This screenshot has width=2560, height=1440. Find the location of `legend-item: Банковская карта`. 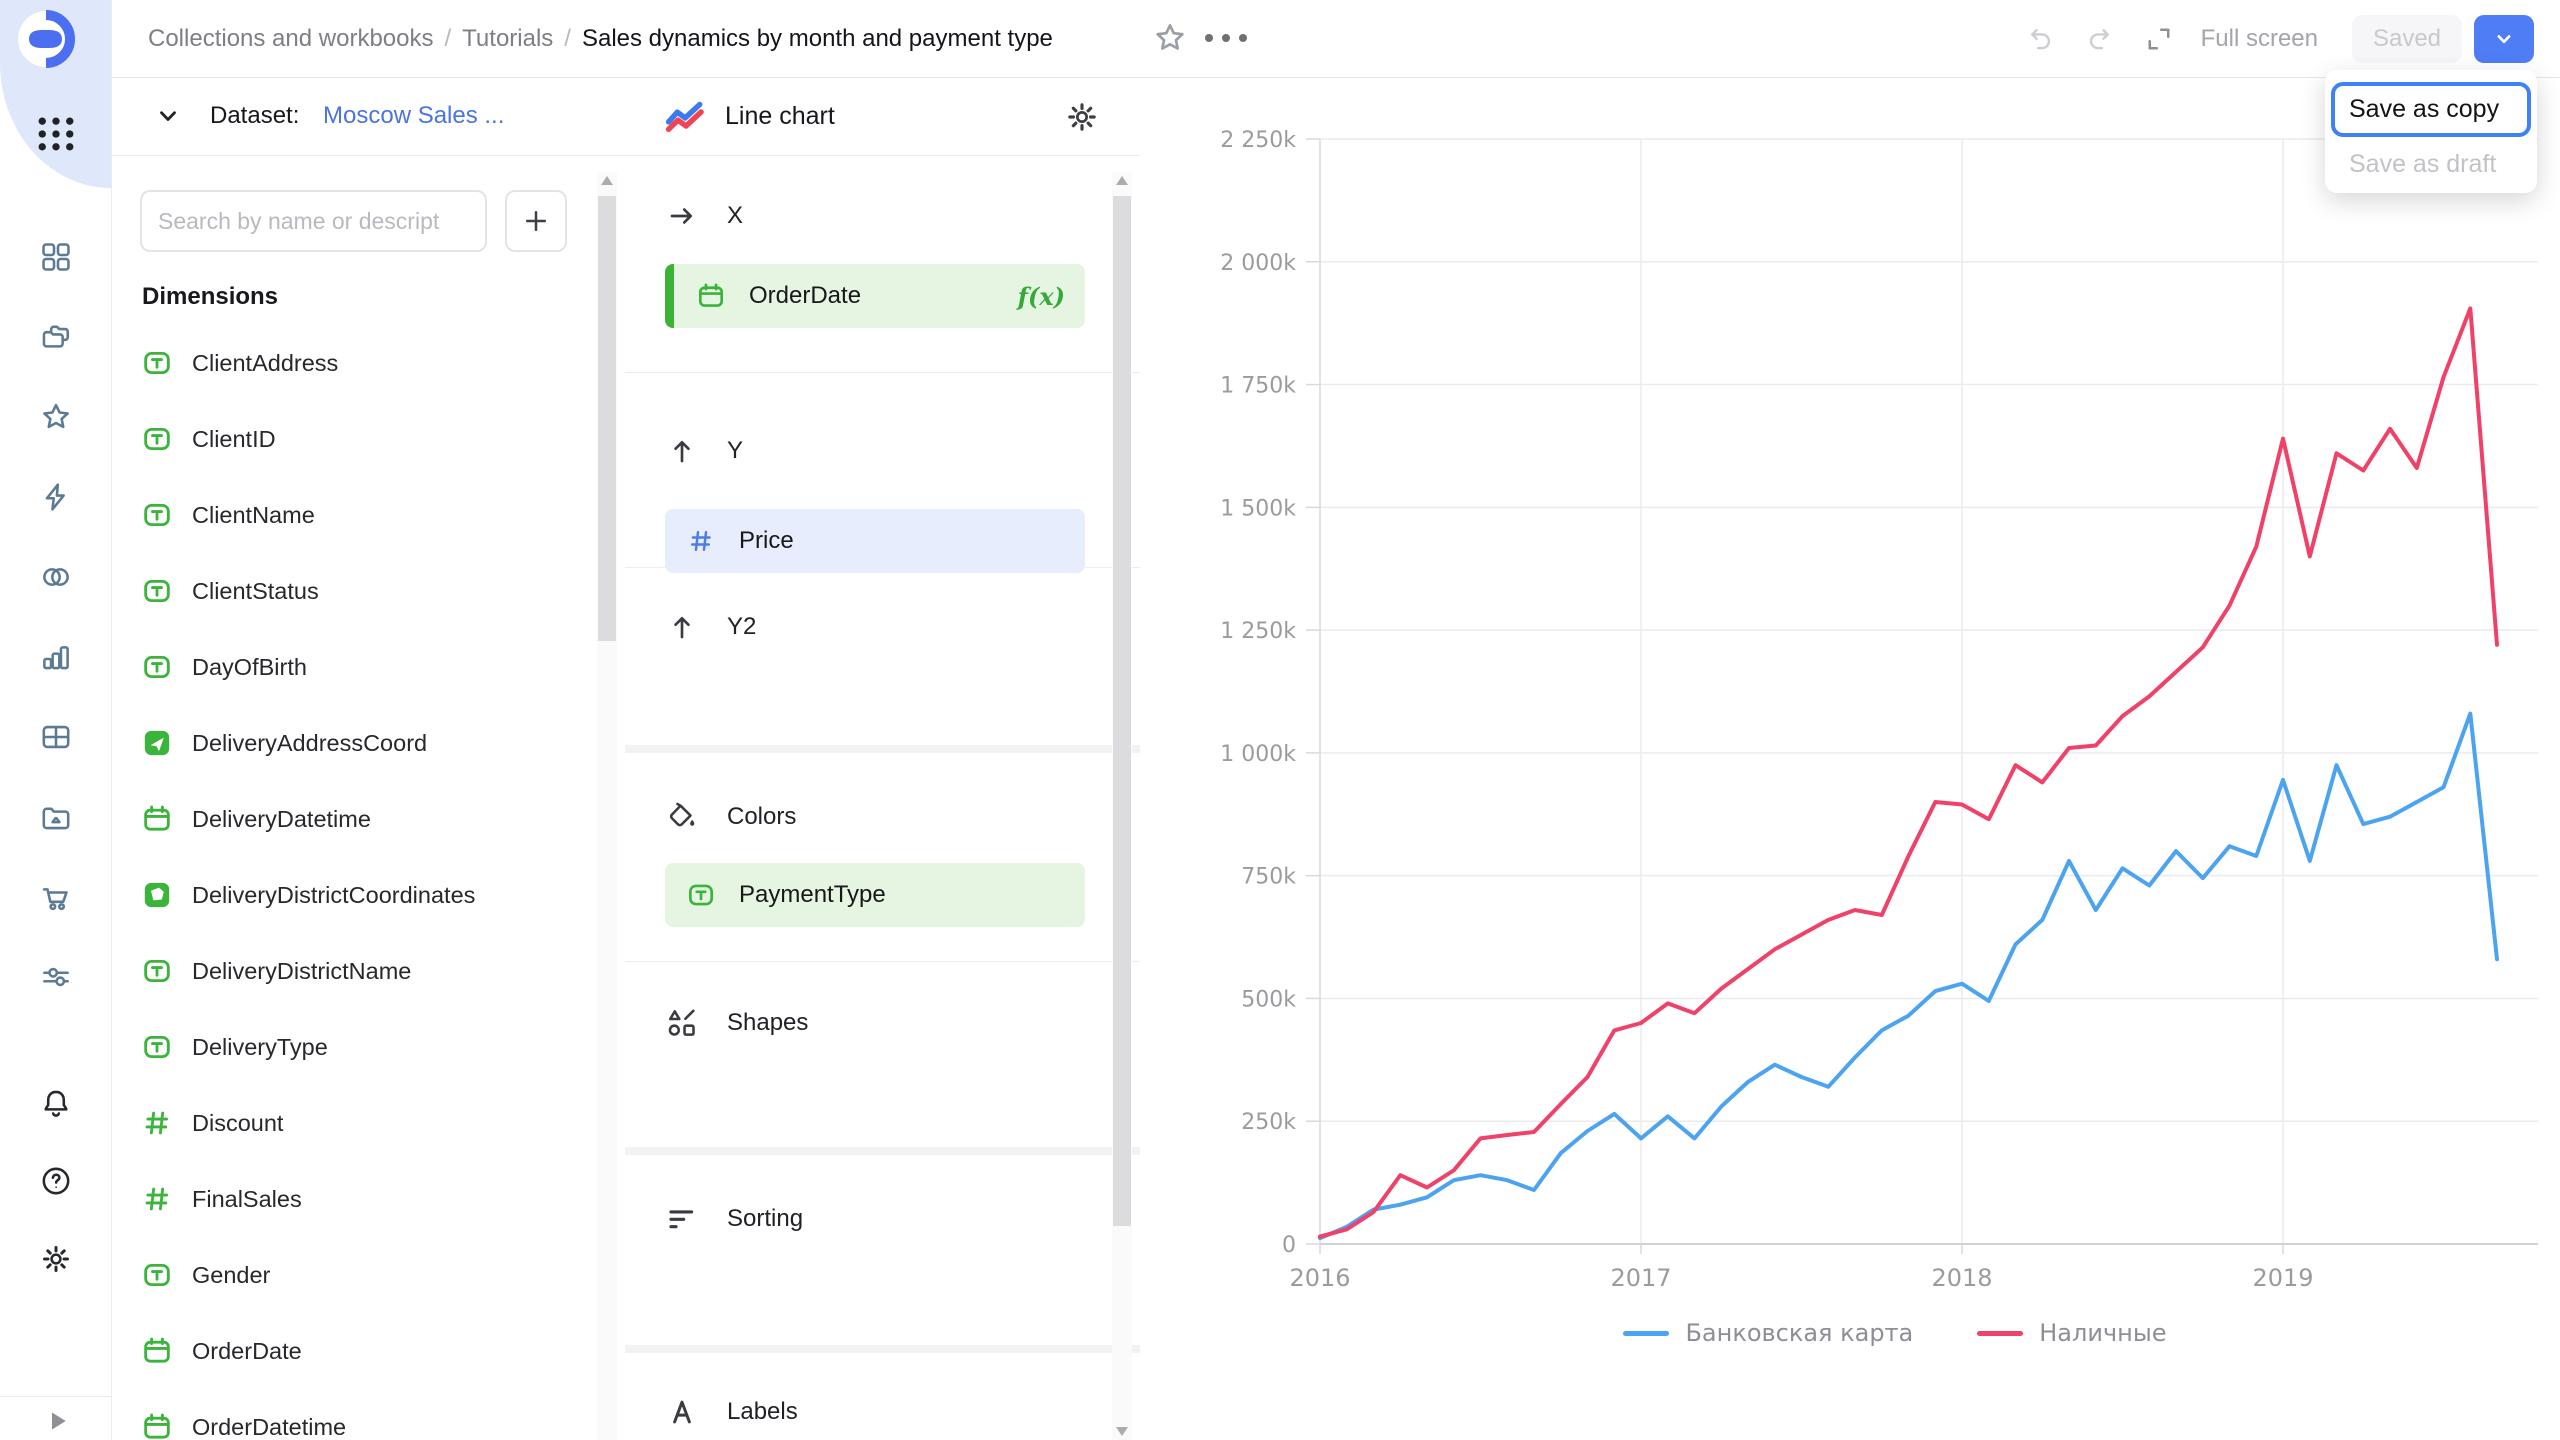

legend-item: Банковская карта is located at coordinates (1768, 1333).